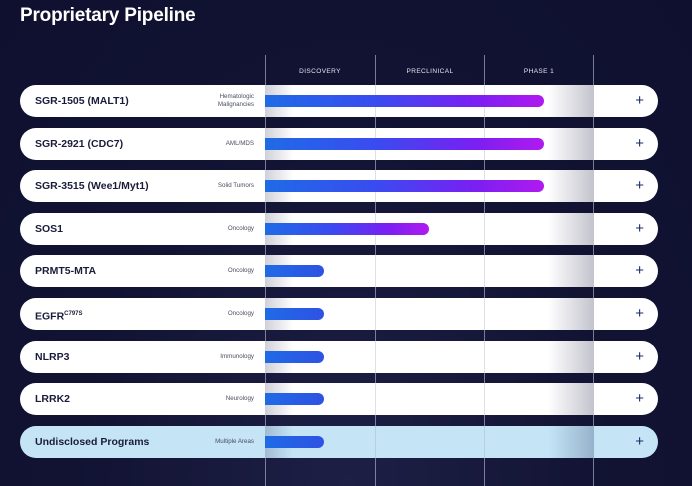 This screenshot has height=486, width=692. I want to click on program-name: LRRK2, so click(52, 399).